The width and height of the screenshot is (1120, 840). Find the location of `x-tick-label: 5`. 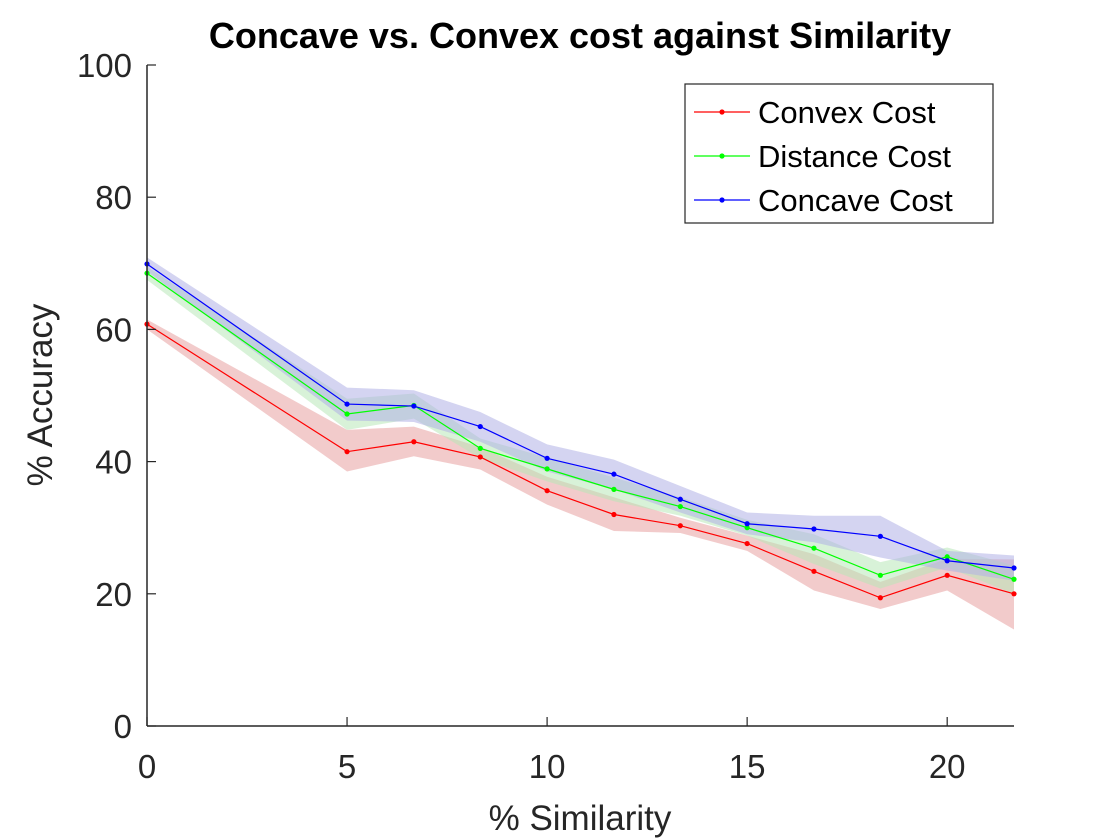

x-tick-label: 5 is located at coordinates (347, 766).